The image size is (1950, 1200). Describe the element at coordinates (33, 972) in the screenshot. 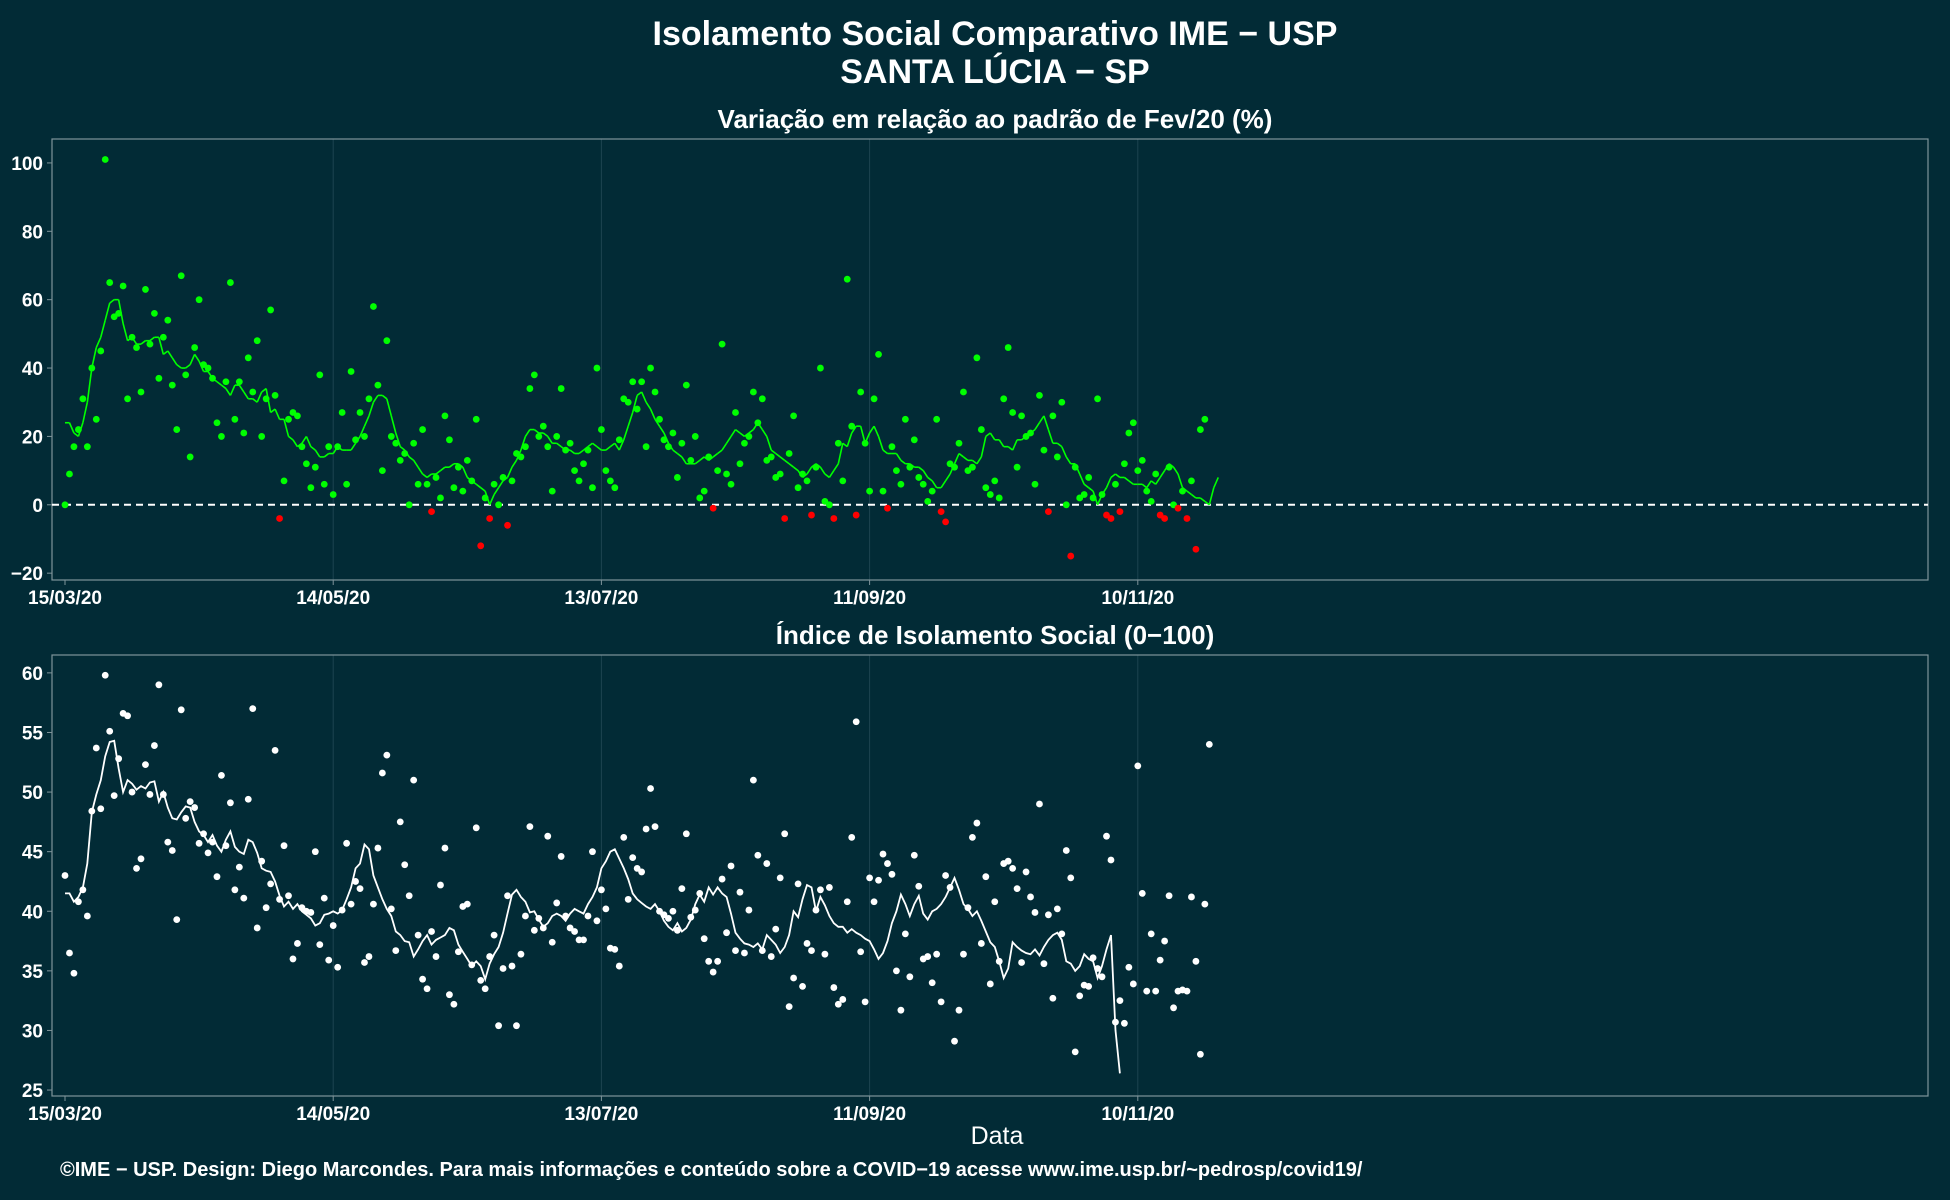

I see `y-tick-label: 35` at that location.